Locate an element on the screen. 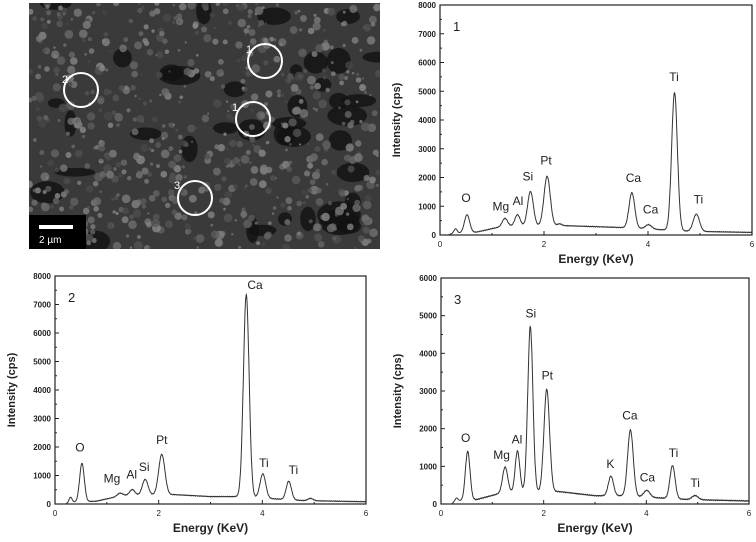 The image size is (756, 542). y-tick-label: 3000 is located at coordinates (427, 149).